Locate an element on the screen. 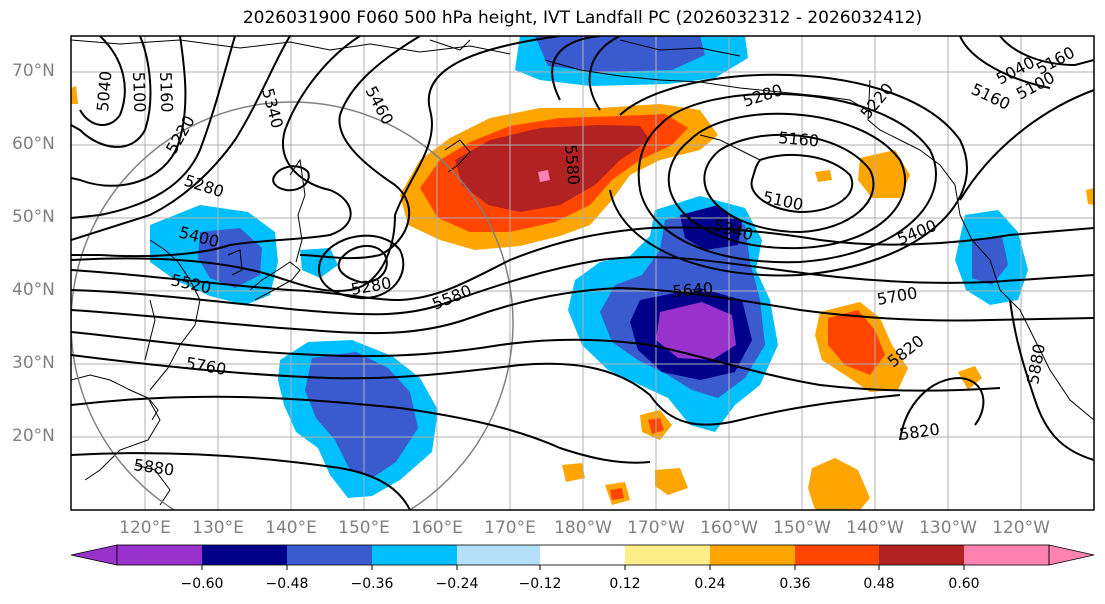 The height and width of the screenshot is (604, 1105). contour-label: 5640 is located at coordinates (693, 290).